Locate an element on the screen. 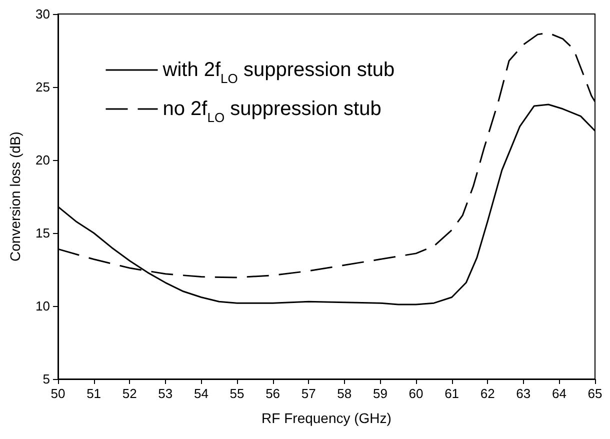  x-tick-label: 57 is located at coordinates (308, 393).